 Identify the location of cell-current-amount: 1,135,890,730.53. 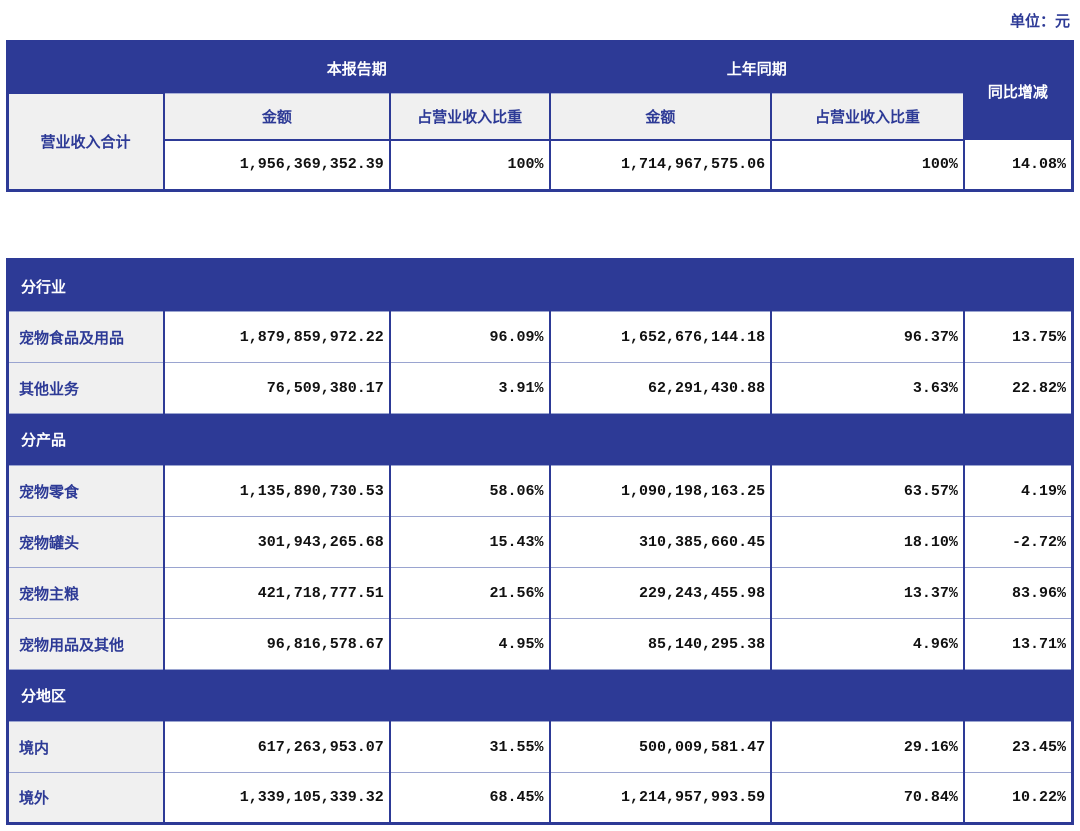
(277, 491).